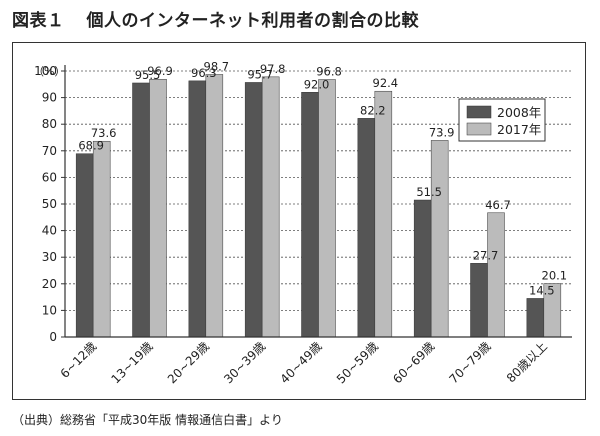 This screenshot has height=436, width=600. I want to click on data-label: 82.2, so click(373, 110).